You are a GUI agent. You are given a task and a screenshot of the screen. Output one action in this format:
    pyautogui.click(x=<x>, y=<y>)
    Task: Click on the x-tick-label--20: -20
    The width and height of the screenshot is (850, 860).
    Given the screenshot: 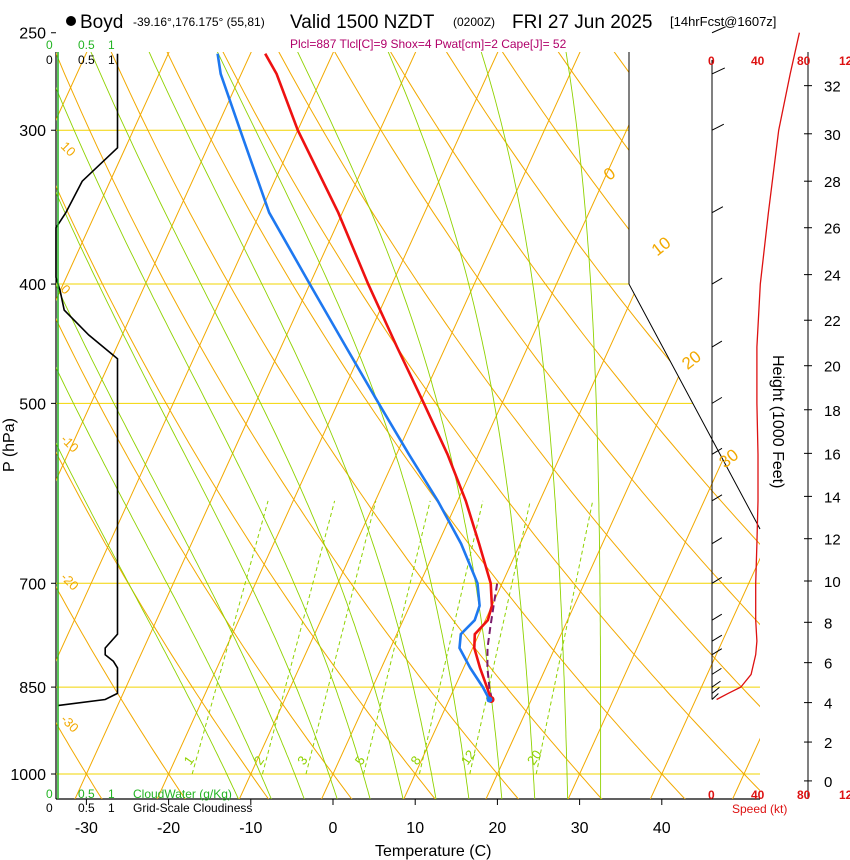 What is the action you would take?
    pyautogui.click(x=168, y=828)
    